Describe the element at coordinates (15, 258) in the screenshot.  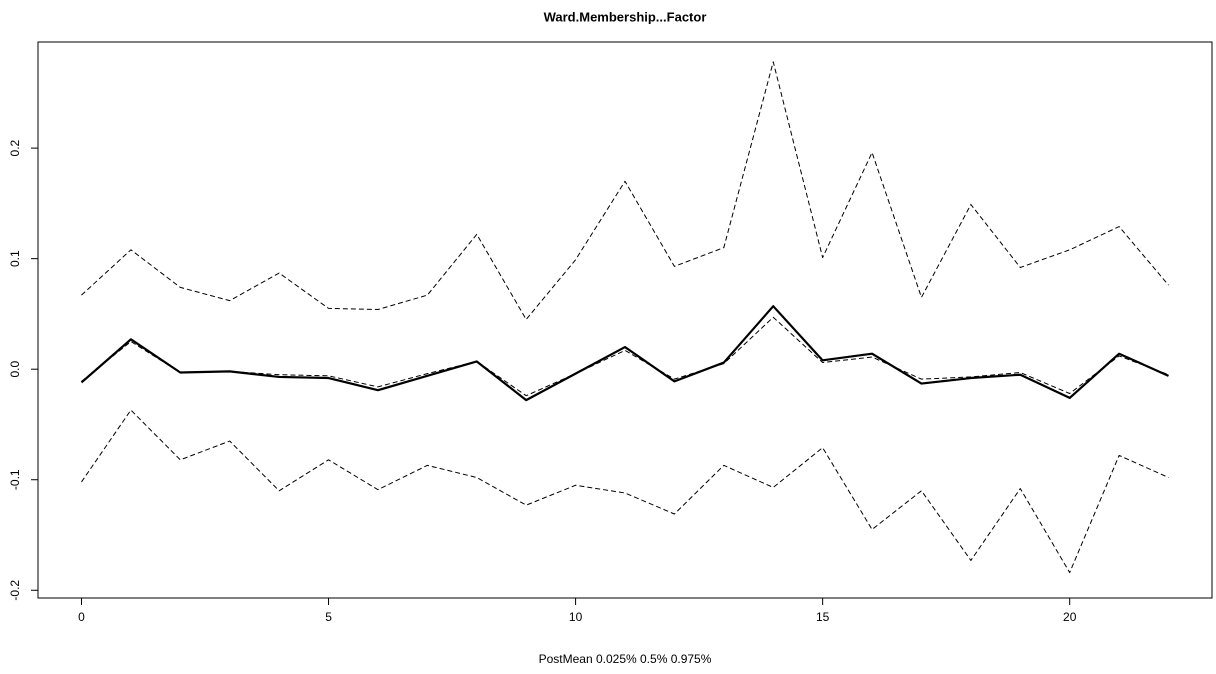
I see `y-tick-label: 0.1` at that location.